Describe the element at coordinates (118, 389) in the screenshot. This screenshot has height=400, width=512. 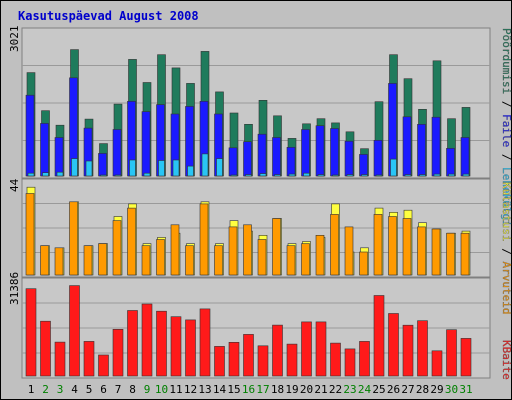
I see `x-tick-label: 7` at that location.